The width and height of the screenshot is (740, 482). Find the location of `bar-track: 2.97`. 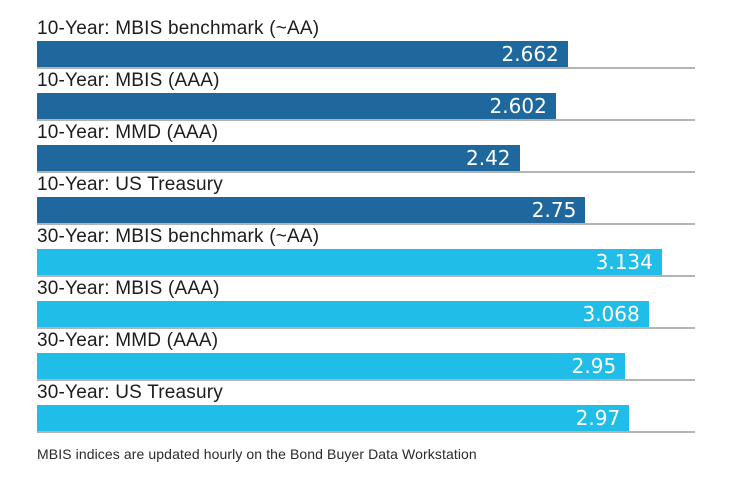

bar-track: 2.97 is located at coordinates (366, 419).